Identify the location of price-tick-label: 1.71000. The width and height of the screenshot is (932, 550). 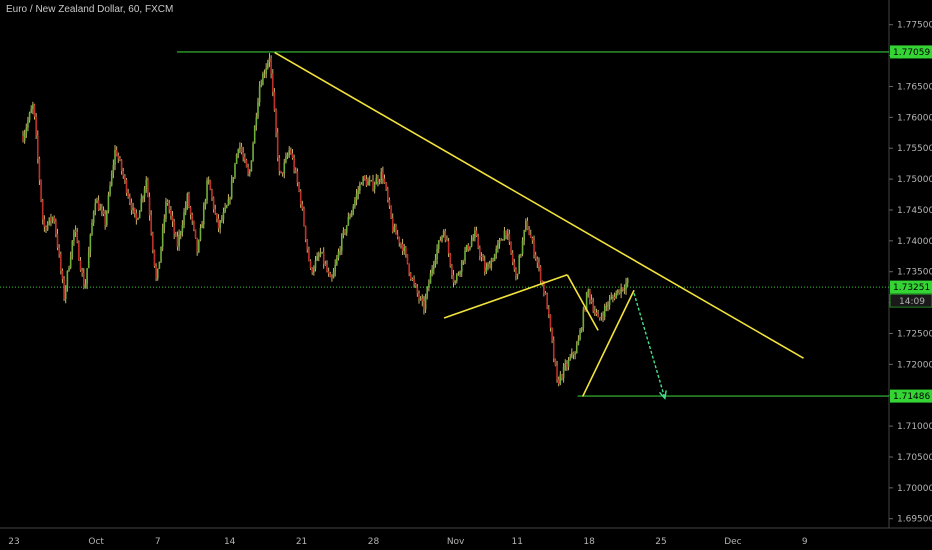
(914, 427).